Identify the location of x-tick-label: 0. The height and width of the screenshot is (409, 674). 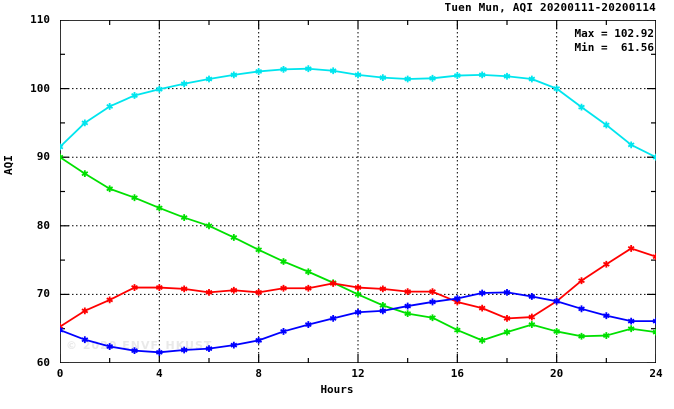
(60, 373).